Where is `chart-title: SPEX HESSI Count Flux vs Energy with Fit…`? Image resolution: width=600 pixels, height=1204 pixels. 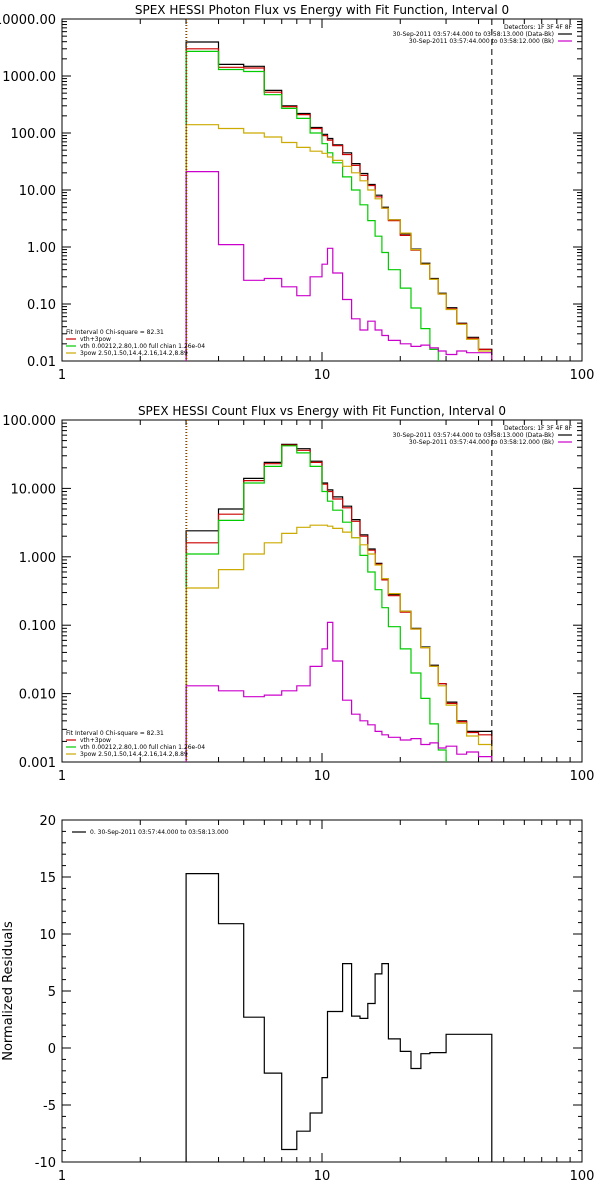
chart-title: SPEX HESSI Count Flux vs Energy with Fit… is located at coordinates (322, 411).